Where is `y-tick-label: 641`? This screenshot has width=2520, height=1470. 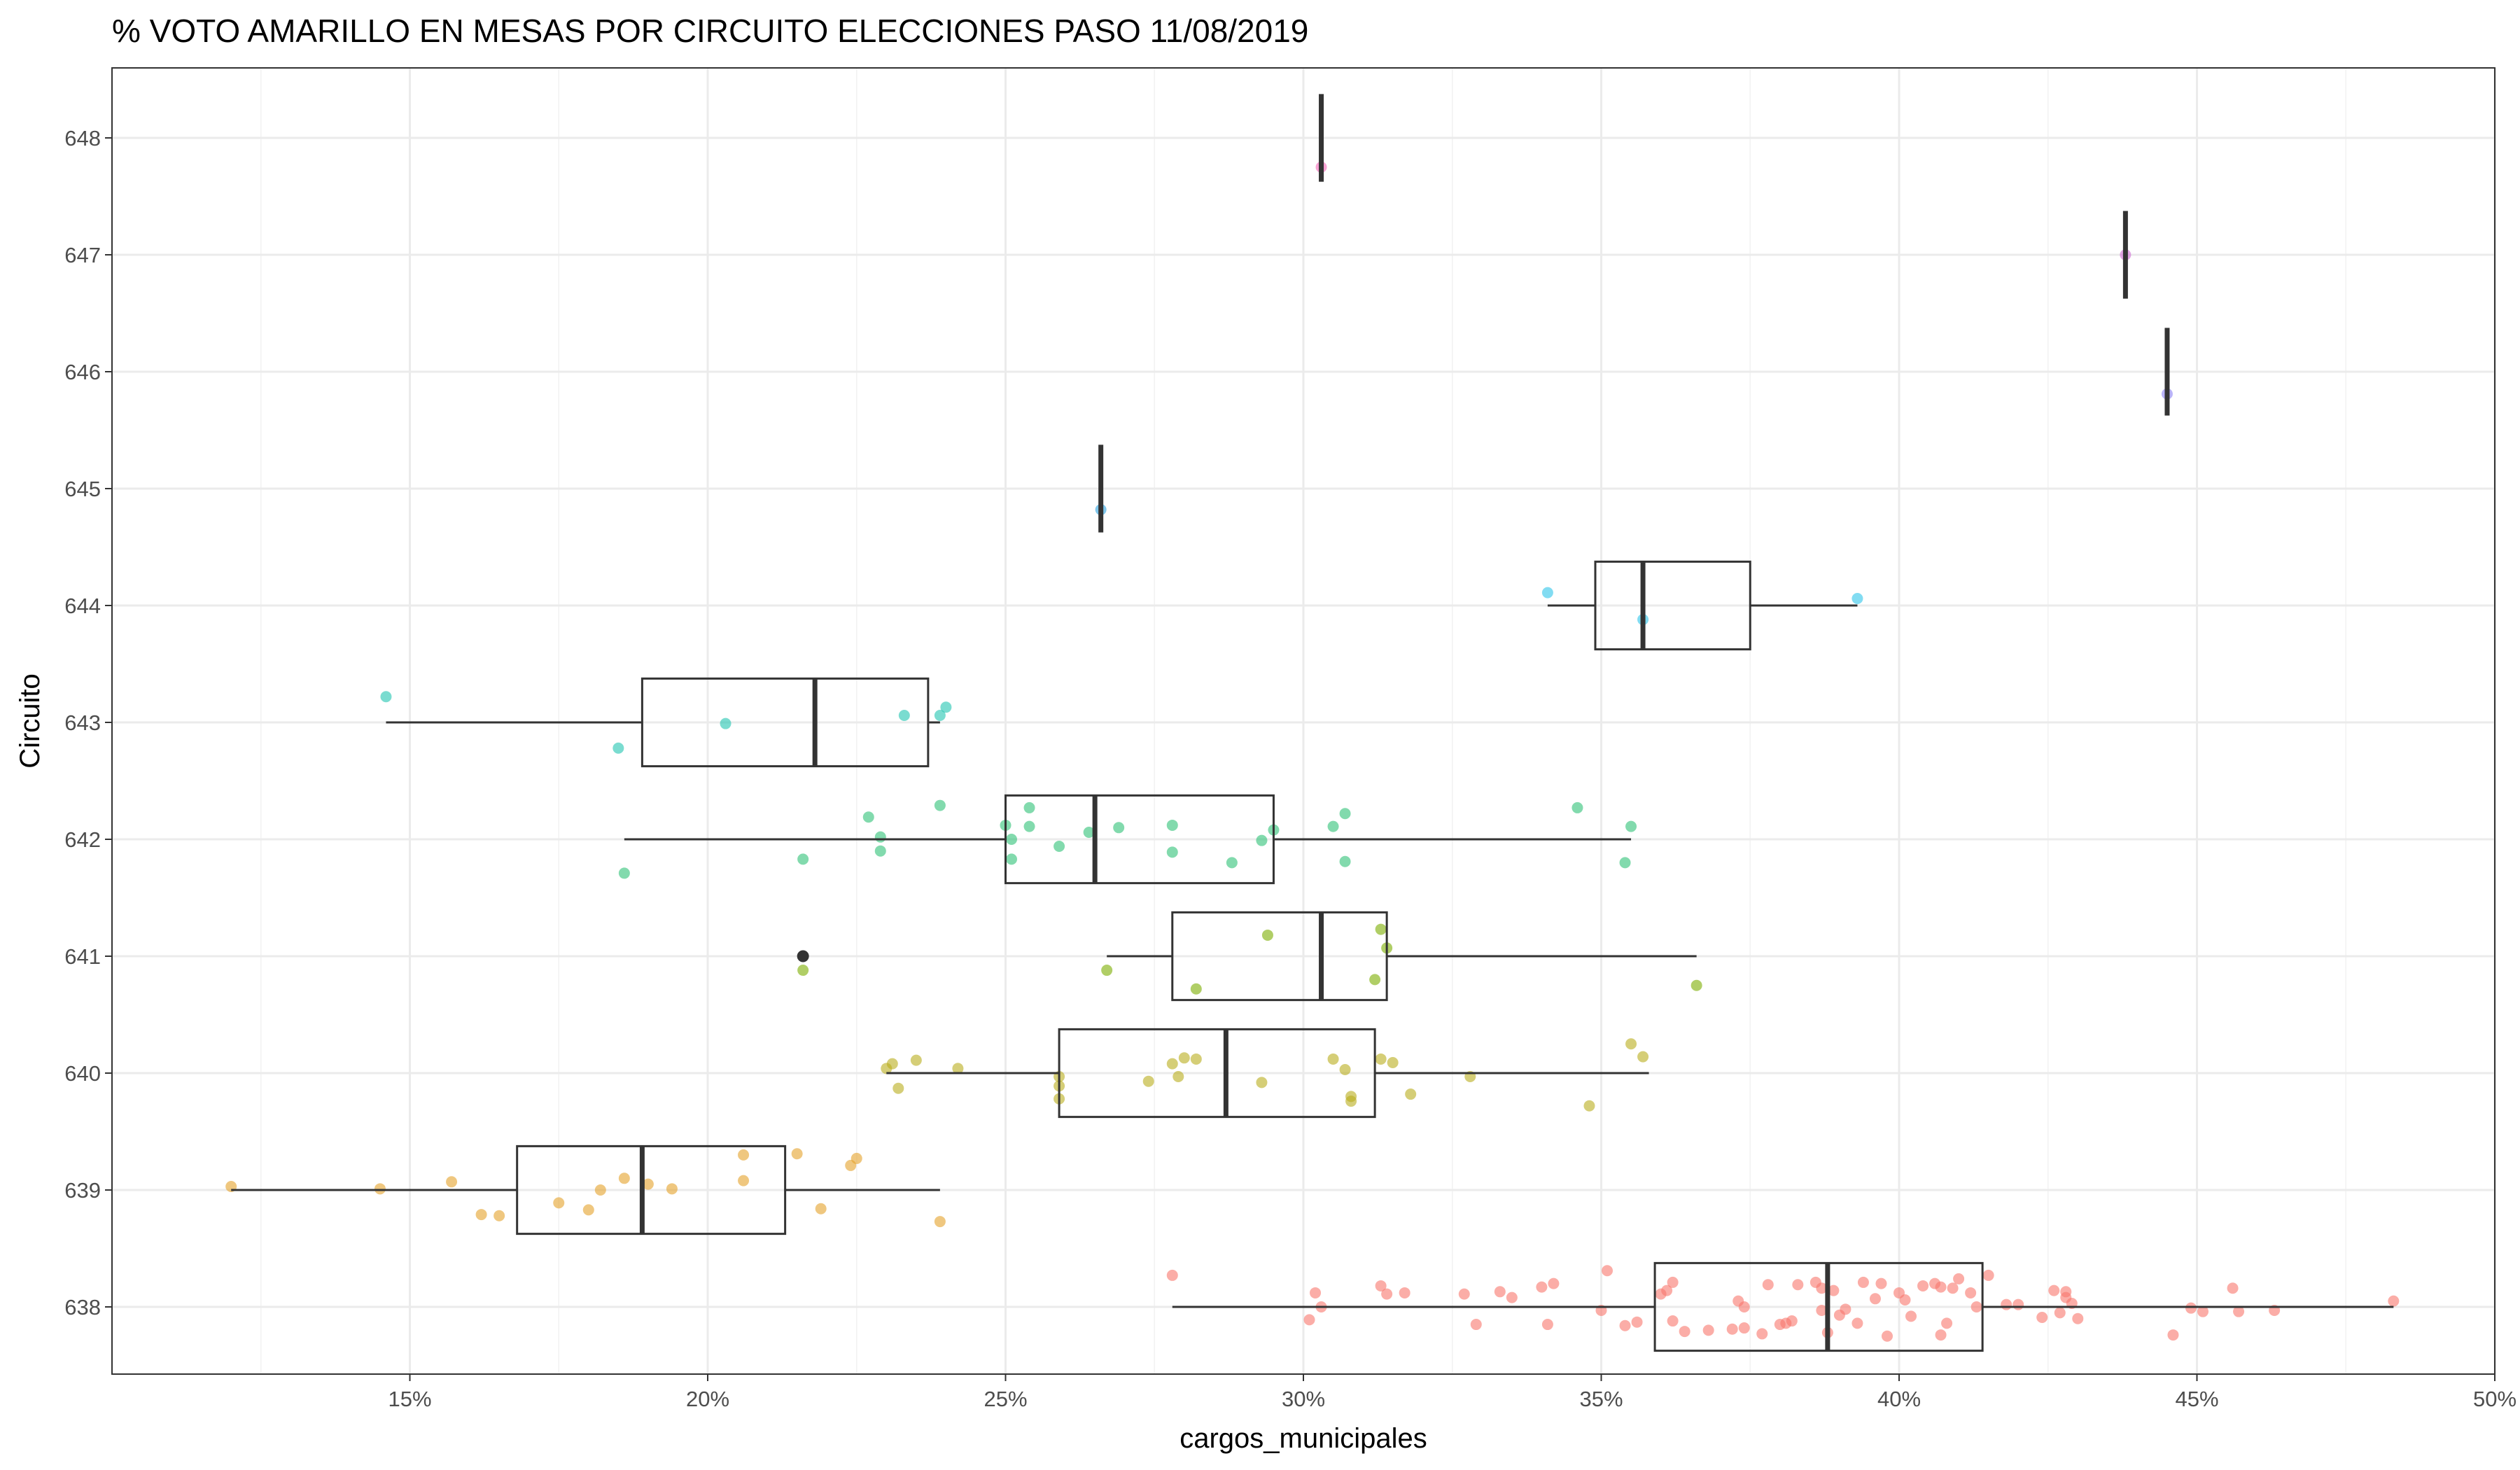 y-tick-label: 641 is located at coordinates (82, 956).